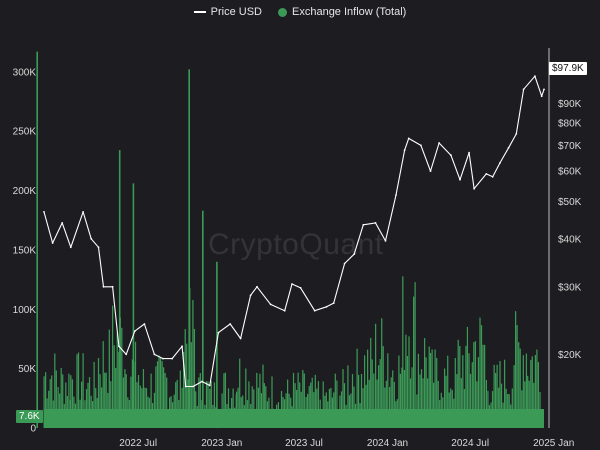 This screenshot has height=450, width=600. Describe the element at coordinates (227, 12) in the screenshot. I see `legend-item-price: Price USD` at that location.